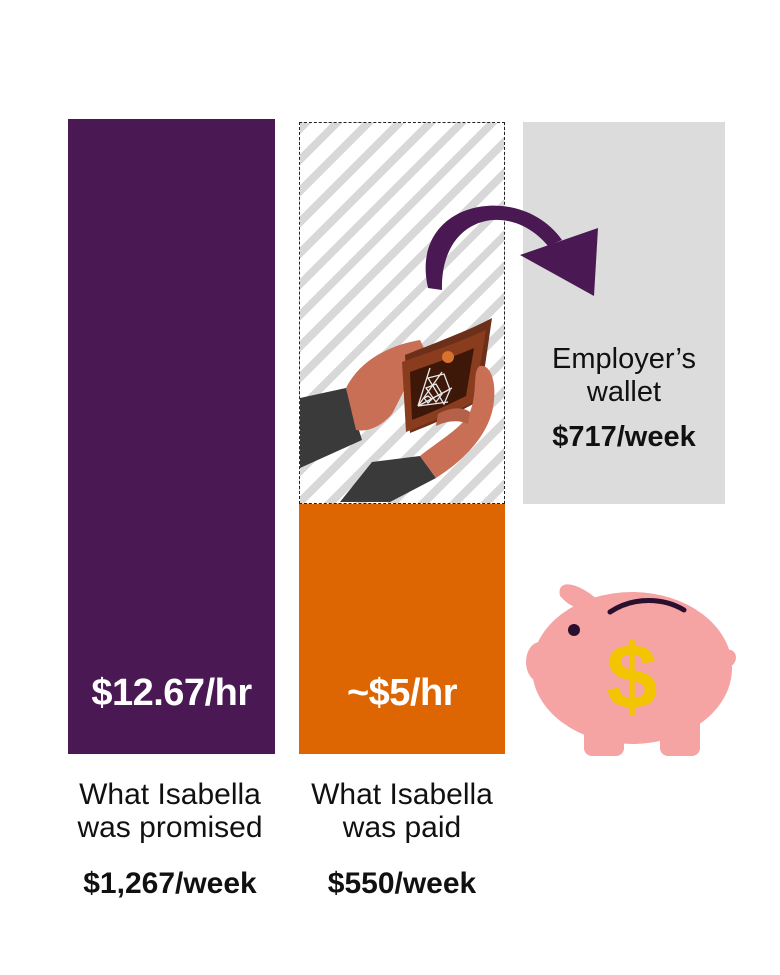 This screenshot has height=975, width=780. I want to click on category-label-paid: What Isabella was paid, so click(402, 811).